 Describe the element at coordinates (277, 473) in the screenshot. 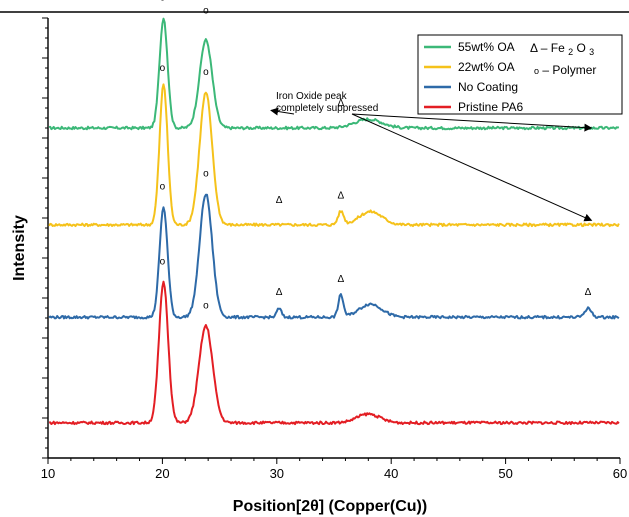

I see `x-tick-label: 30` at that location.